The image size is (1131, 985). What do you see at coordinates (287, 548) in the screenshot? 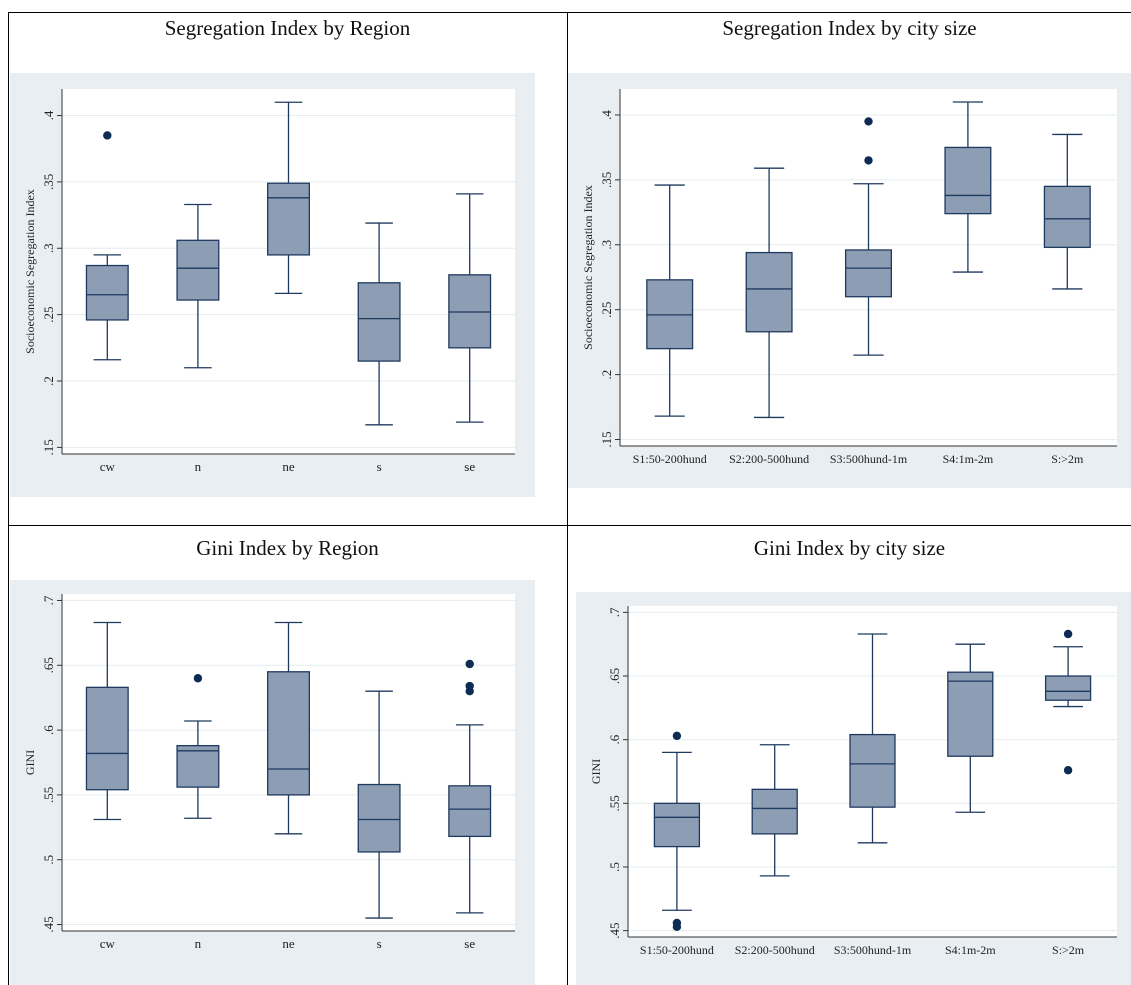
I see `panel-title-gini-region: Gini Index by Region` at bounding box center [287, 548].